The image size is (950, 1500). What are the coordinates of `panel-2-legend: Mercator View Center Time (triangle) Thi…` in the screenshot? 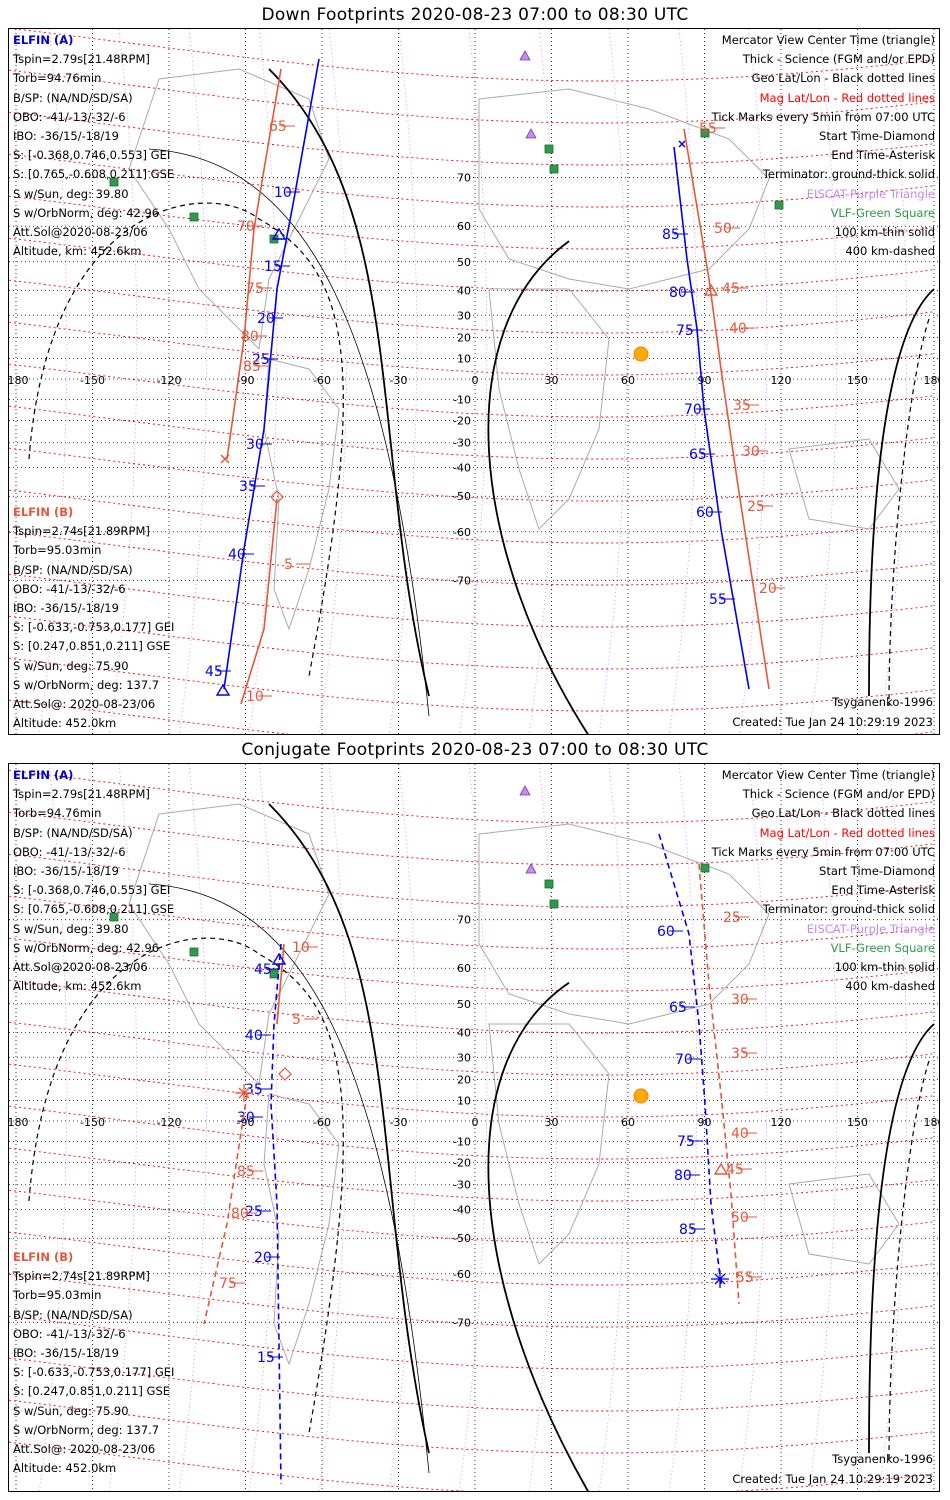 It's located at (823, 881).